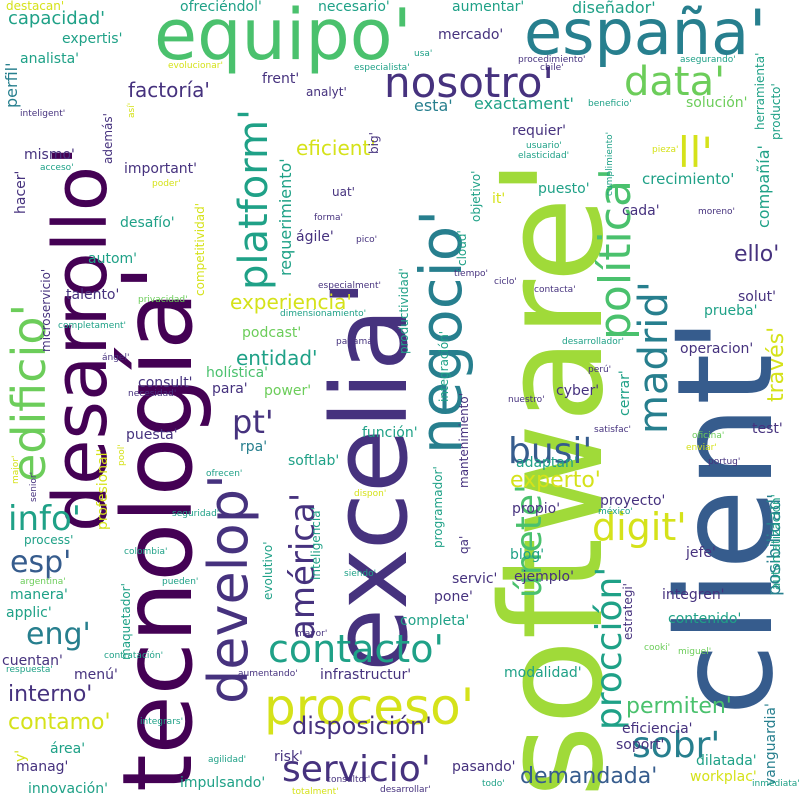 Image resolution: width=800 pixels, height=800 pixels. I want to click on word: solución', so click(717, 103).